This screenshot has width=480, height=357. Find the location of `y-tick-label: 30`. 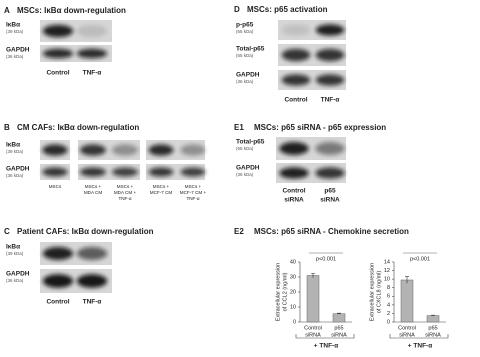

y-tick-label: 30 is located at coordinates (293, 277).